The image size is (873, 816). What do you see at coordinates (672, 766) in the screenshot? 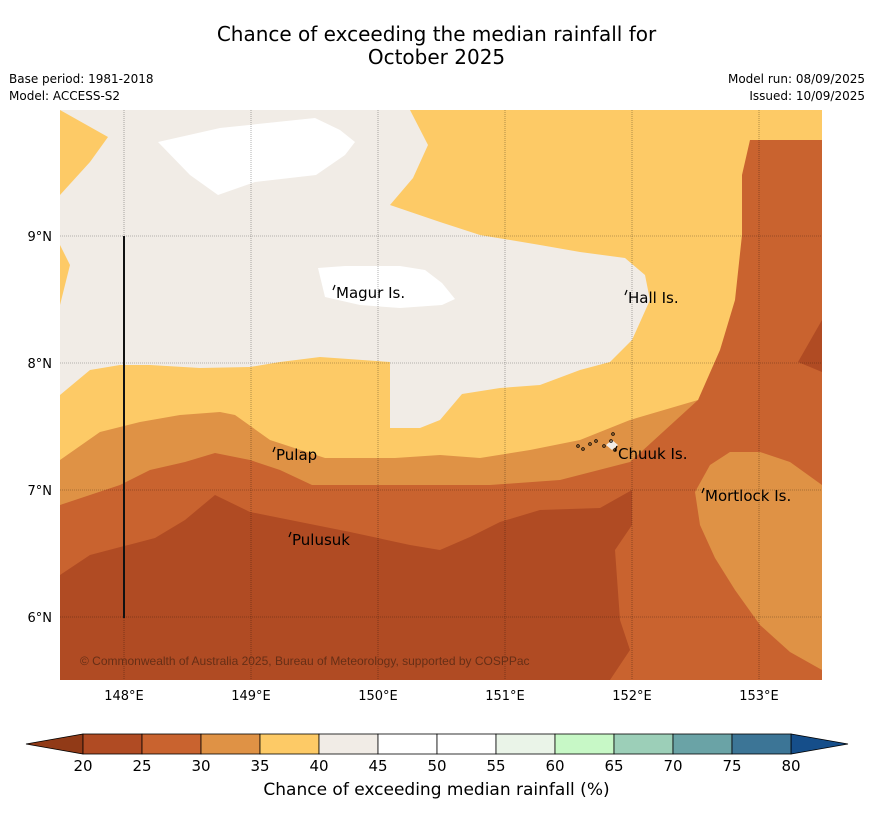
I see `colorbar-tick-label: 70` at bounding box center [672, 766].